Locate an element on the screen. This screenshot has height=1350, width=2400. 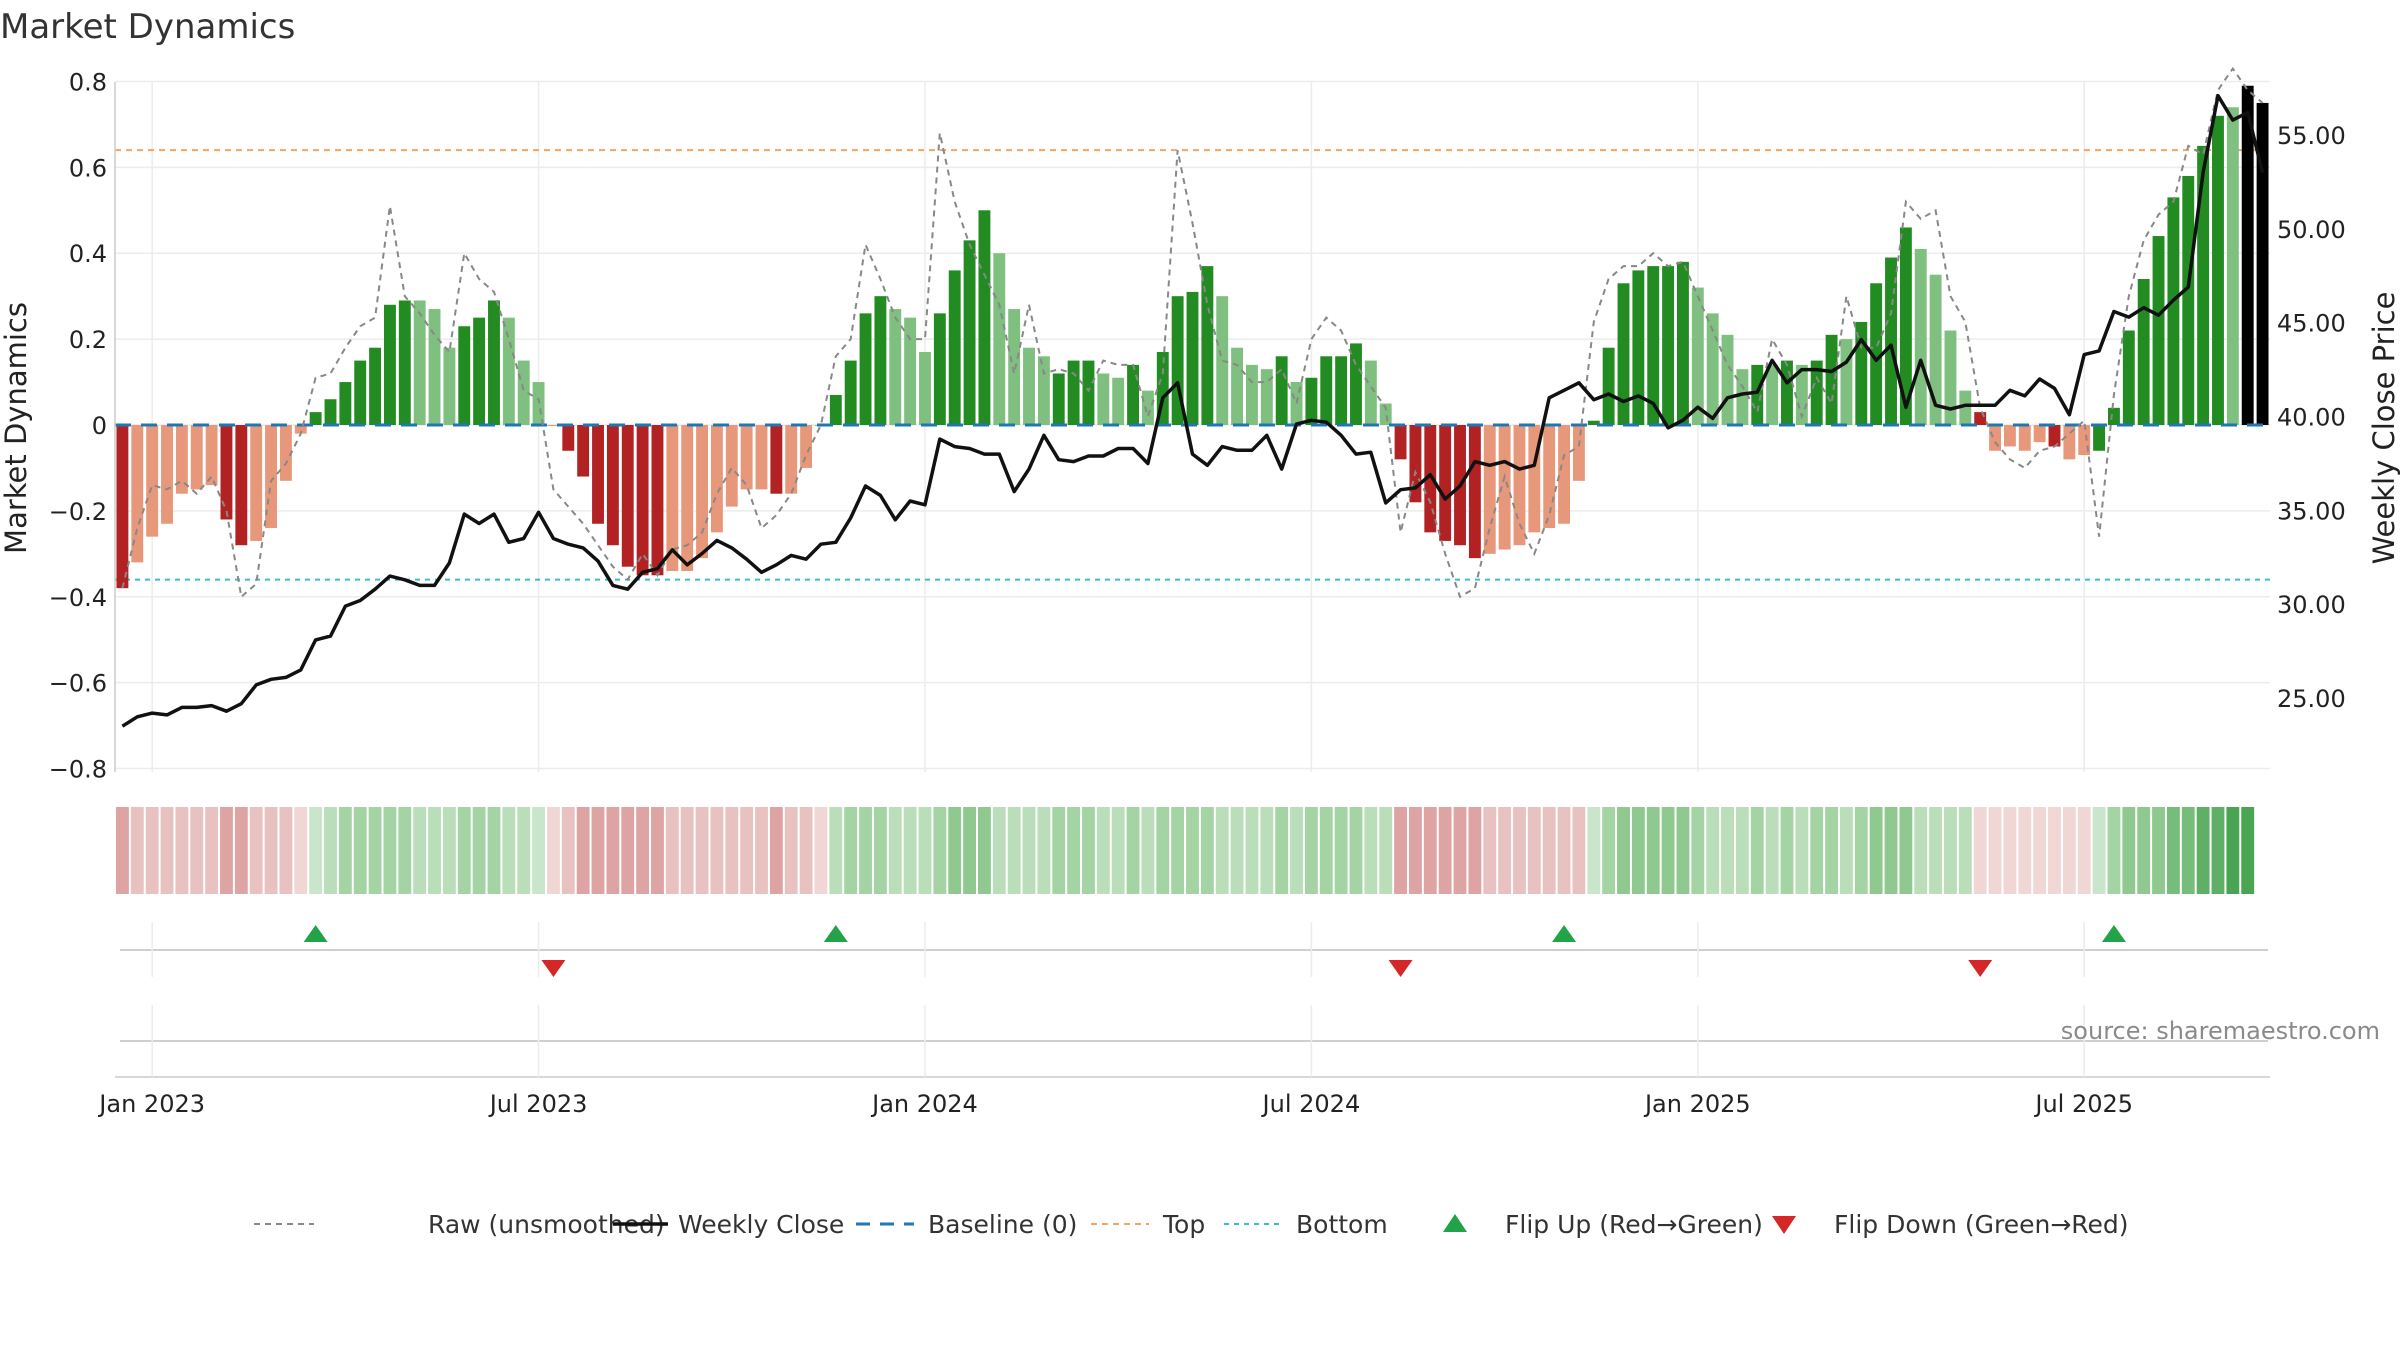
left-y-ticks: 0.8 0.6 0.4 0.2 0 −0.2 −0.4 −0.6 −0.8 is located at coordinates (78, 425).